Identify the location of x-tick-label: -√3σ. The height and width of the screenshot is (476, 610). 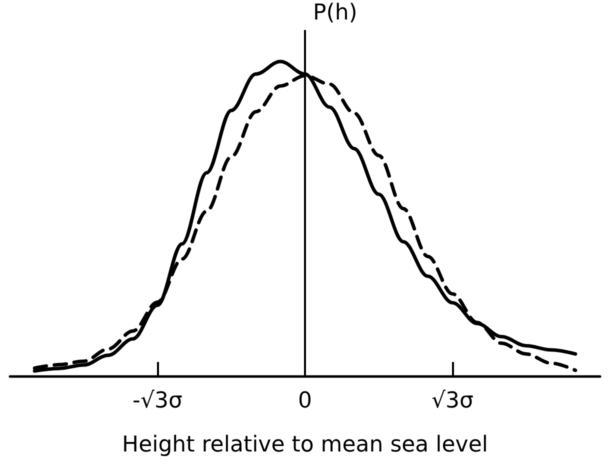
(157, 401).